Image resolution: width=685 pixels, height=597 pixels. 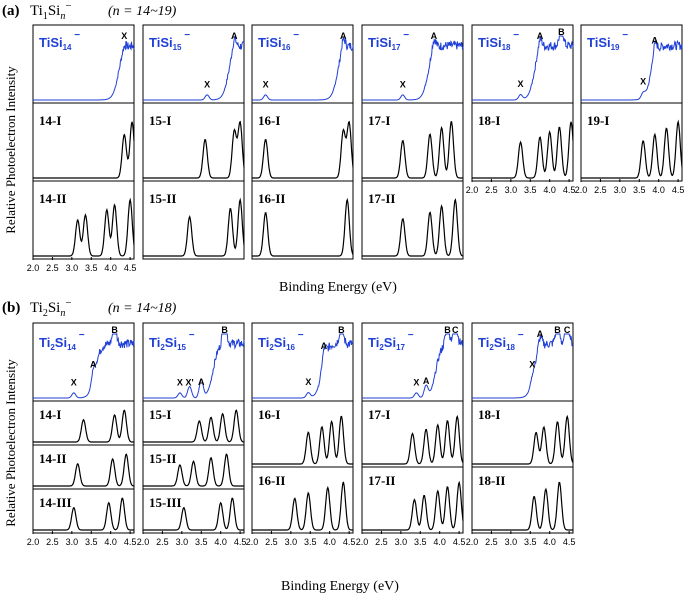 I want to click on panel-b-col-4-frame, so click(x=522, y=428).